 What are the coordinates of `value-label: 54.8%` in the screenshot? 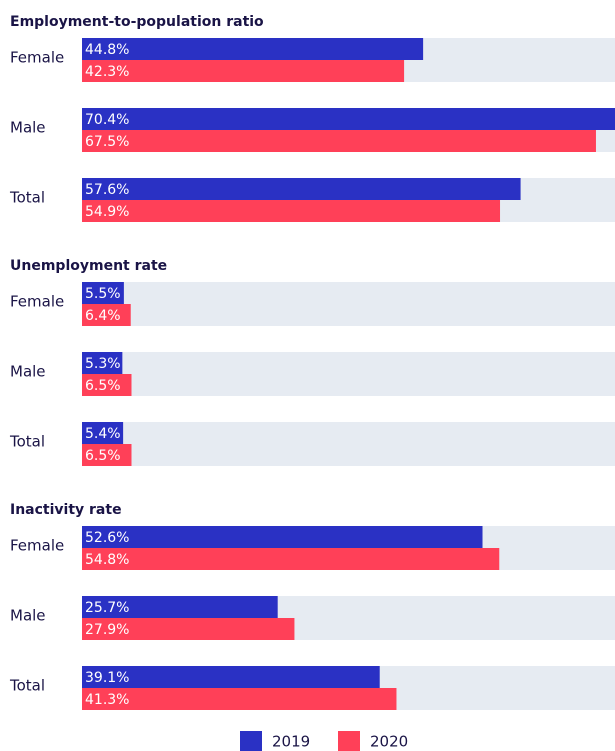 It's located at (107, 560).